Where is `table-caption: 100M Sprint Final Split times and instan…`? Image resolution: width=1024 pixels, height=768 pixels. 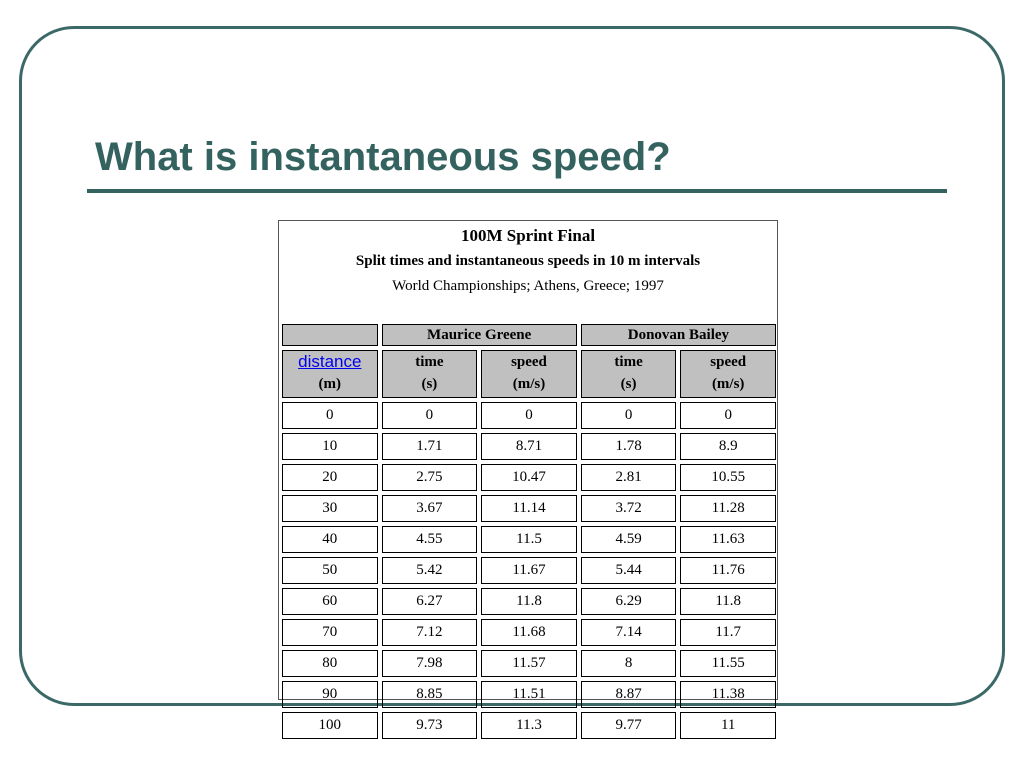
table-caption: 100M Sprint Final Split times and instan… is located at coordinates (528, 271).